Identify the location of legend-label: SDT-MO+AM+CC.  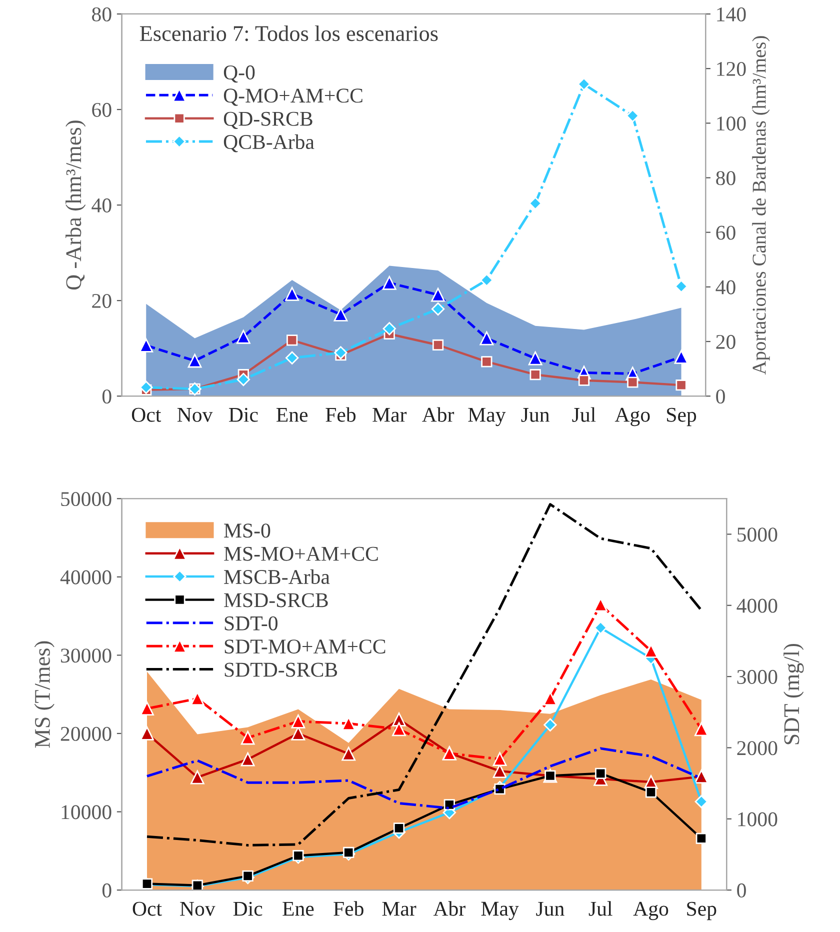
(305, 647).